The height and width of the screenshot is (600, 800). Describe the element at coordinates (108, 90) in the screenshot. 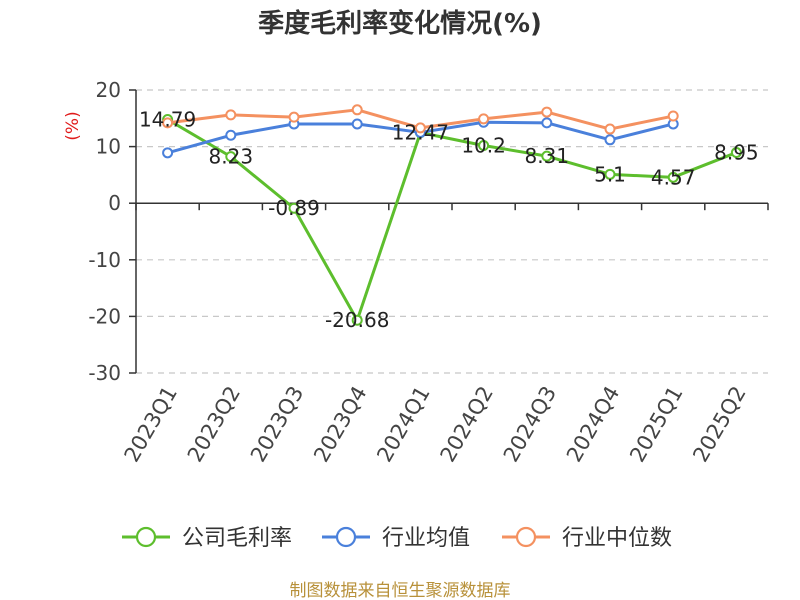

I see `y-tick-label: 20` at that location.